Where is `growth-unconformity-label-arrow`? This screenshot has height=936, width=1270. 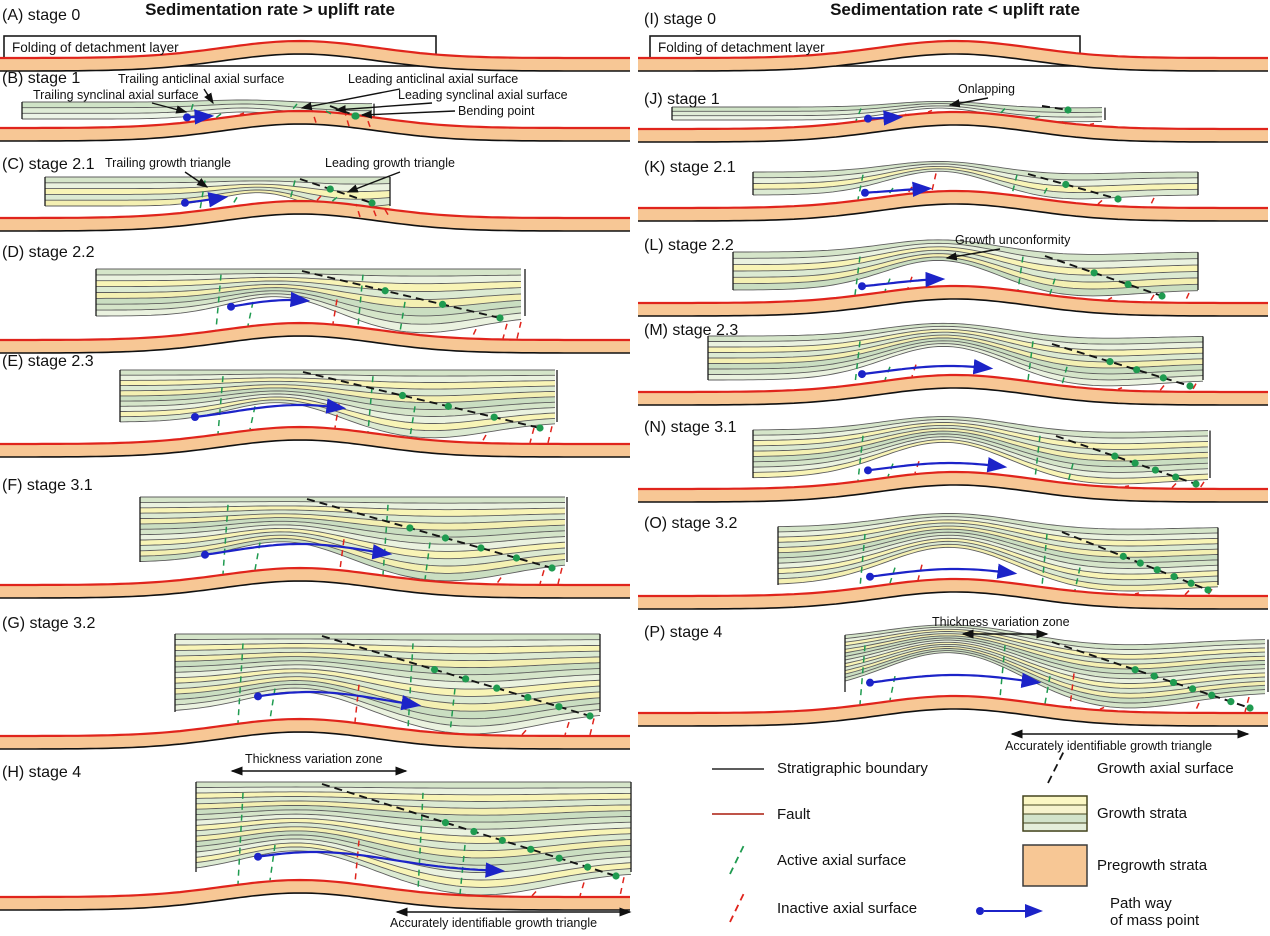
growth-unconformity-label-arrow is located at coordinates (973, 254).